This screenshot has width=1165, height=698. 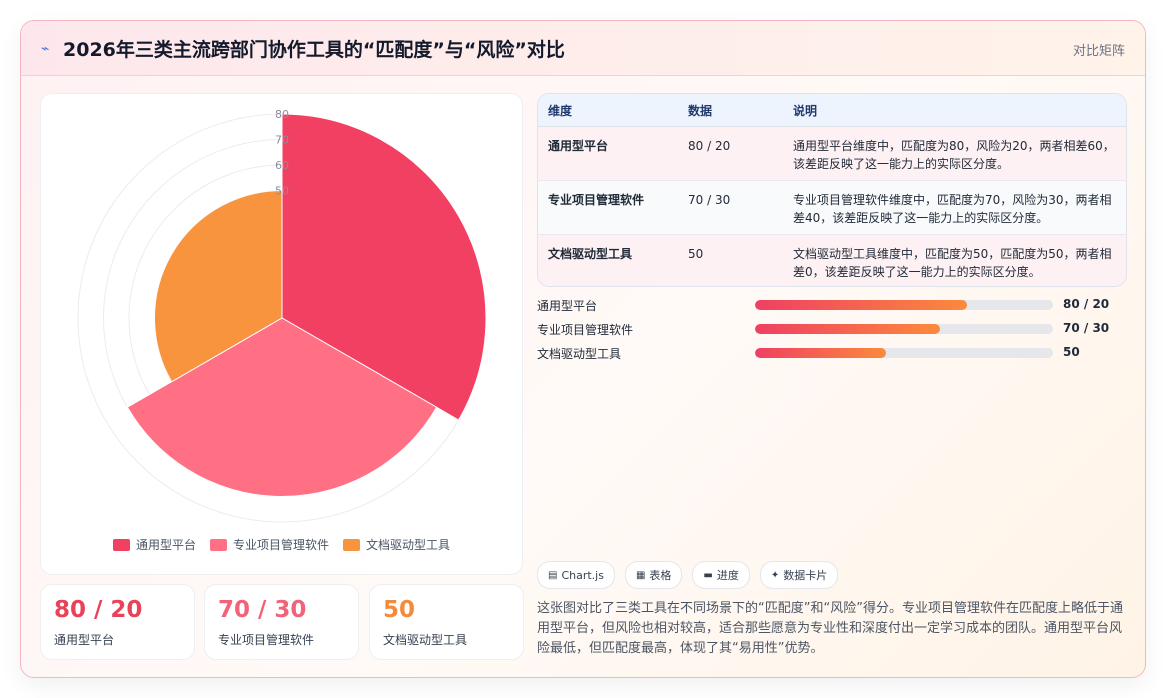 What do you see at coordinates (1086, 304) in the screenshot?
I see `progress-value: 80 / 20` at bounding box center [1086, 304].